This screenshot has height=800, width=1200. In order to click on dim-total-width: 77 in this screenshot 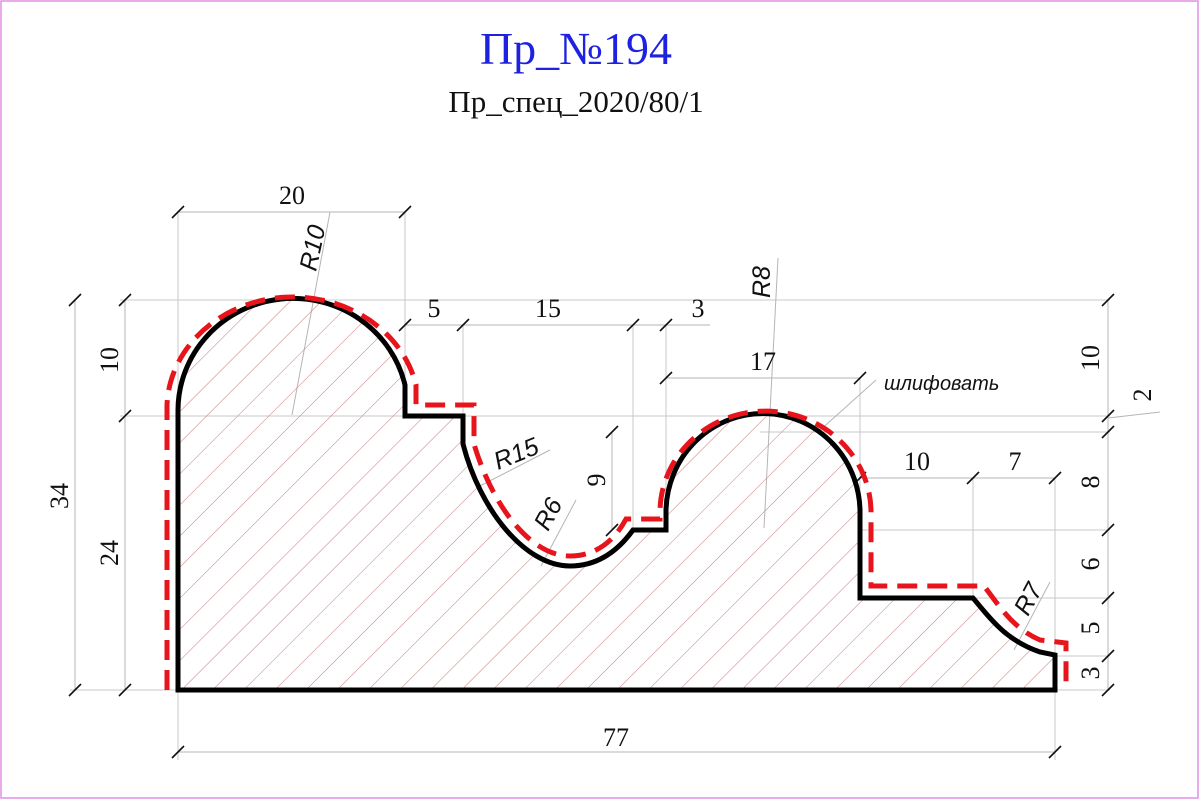, I will do `click(616, 737)`.